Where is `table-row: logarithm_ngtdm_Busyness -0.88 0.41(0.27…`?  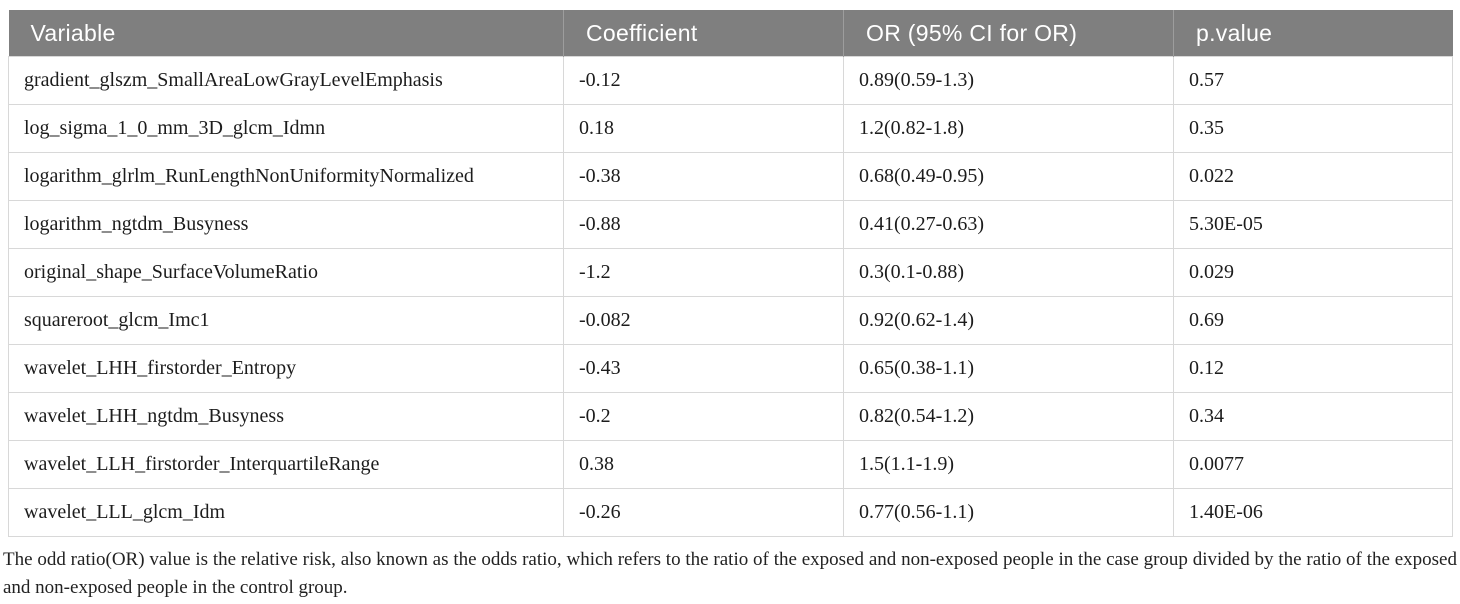 table-row: logarithm_ngtdm_Busyness -0.88 0.41(0.27… is located at coordinates (730, 224).